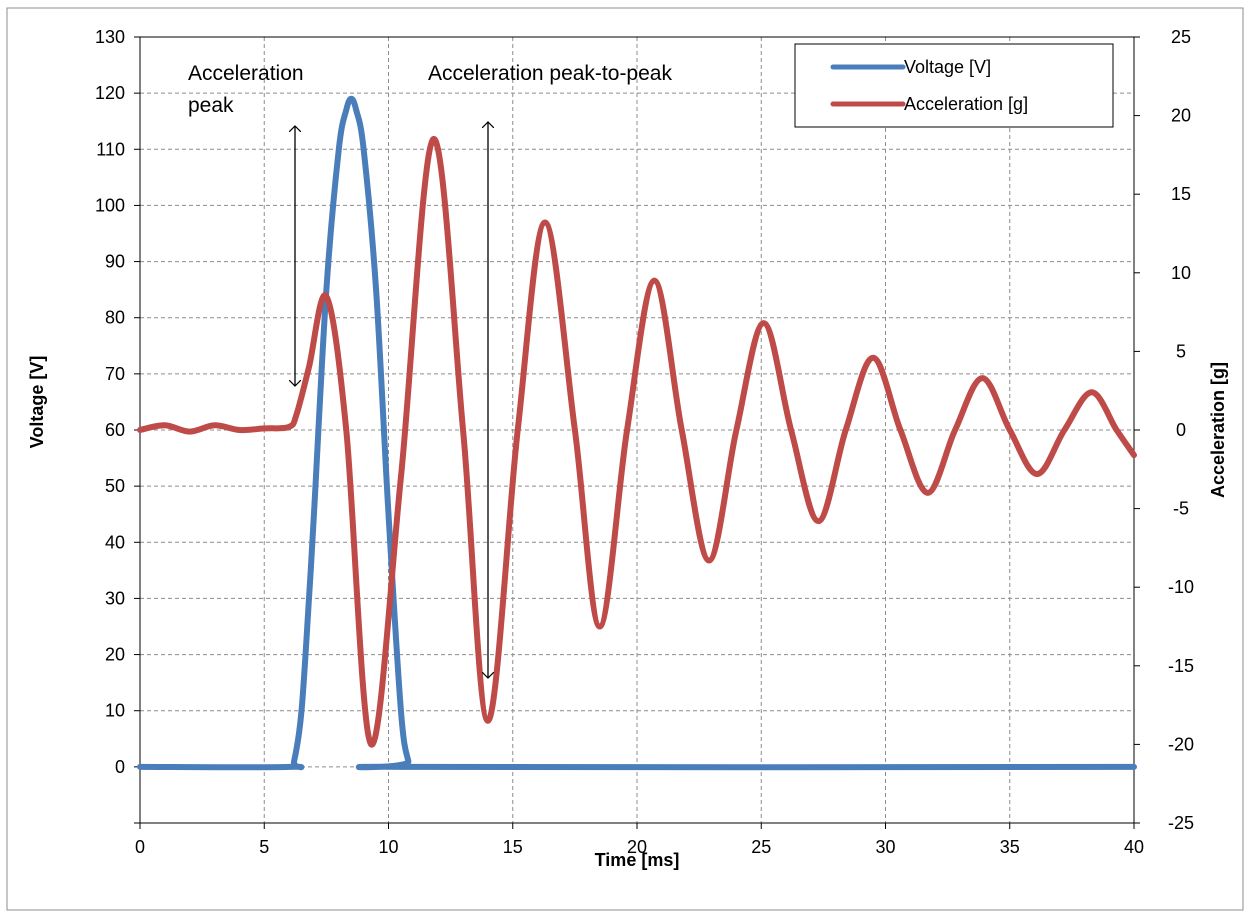 This screenshot has height=918, width=1250. Describe the element at coordinates (115, 598) in the screenshot. I see `y-tick-label: 30` at that location.